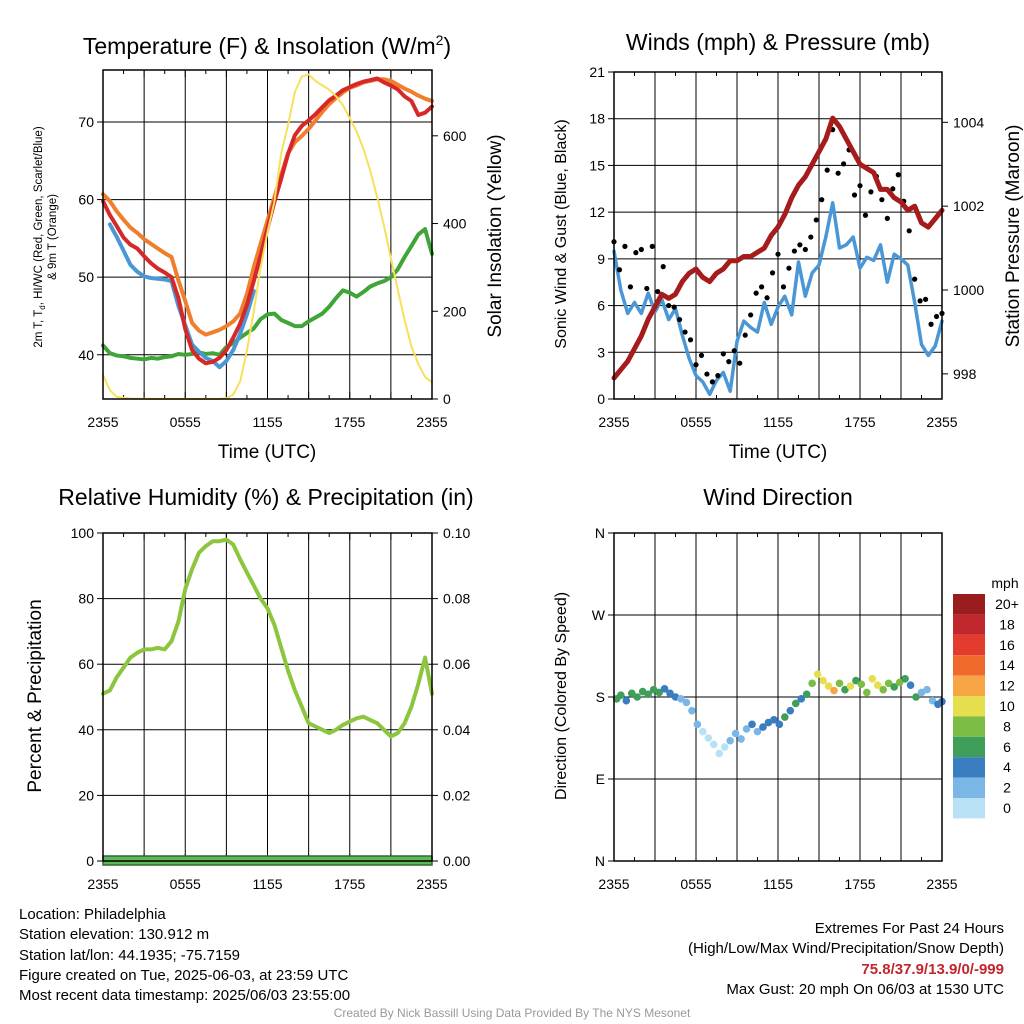  I want to click on rh-y2tick-label: 0.00, so click(456, 861).